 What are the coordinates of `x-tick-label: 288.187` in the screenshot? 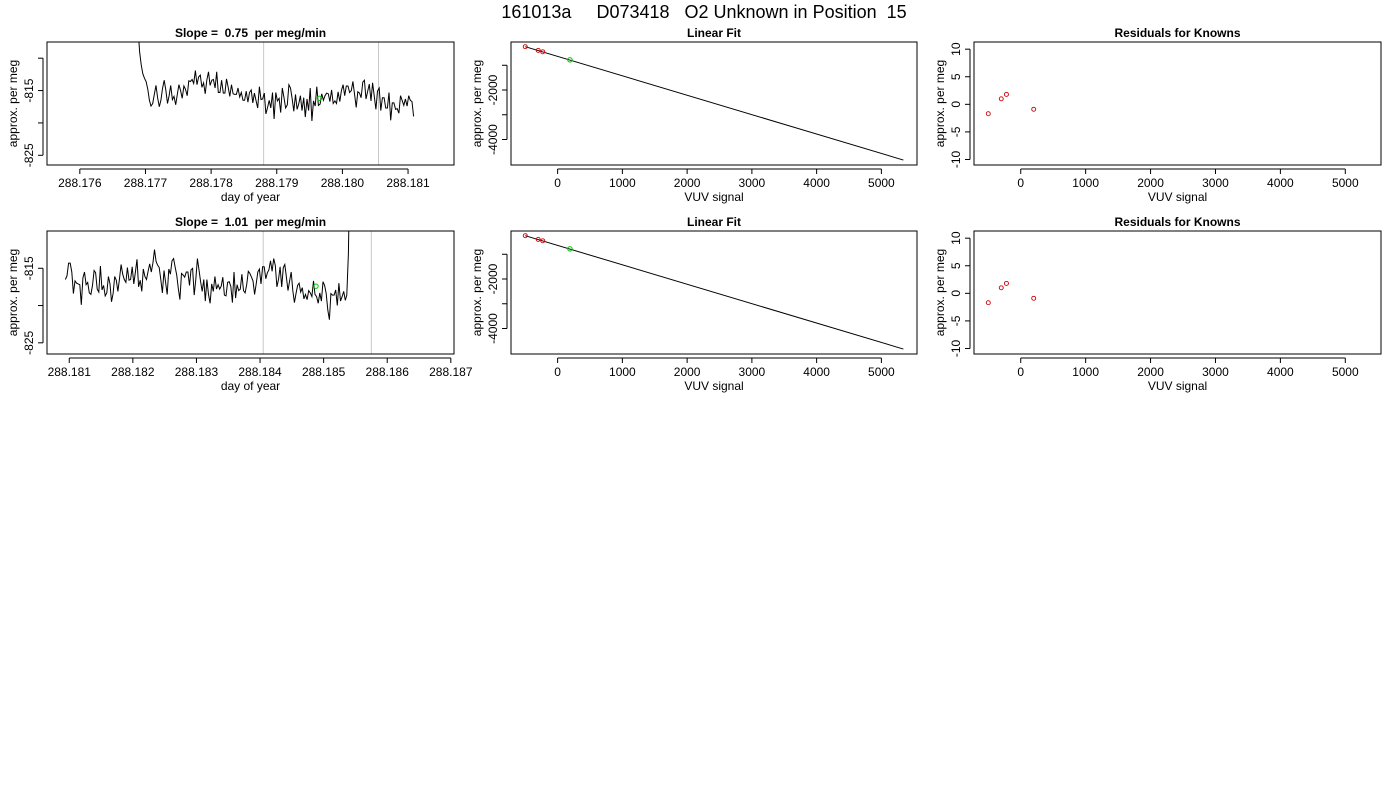 It's located at (451, 372).